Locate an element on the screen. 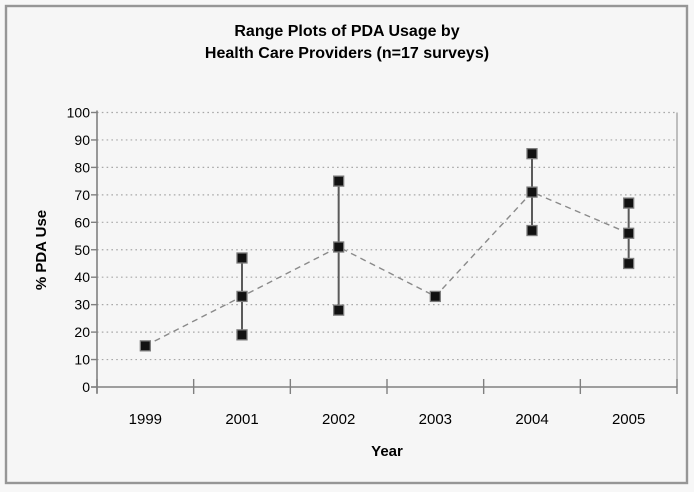 Image resolution: width=694 pixels, height=492 pixels. x-tick-label-2002: 2002 is located at coordinates (338, 419).